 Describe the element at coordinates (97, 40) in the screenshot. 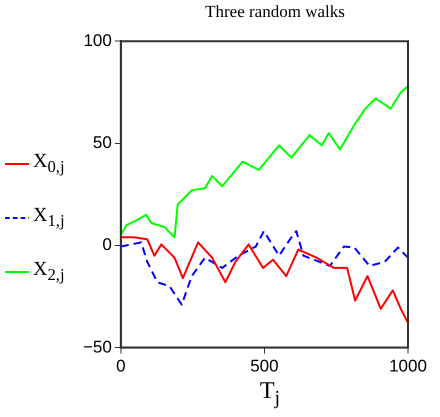

I see `y-tick-label: 100` at that location.